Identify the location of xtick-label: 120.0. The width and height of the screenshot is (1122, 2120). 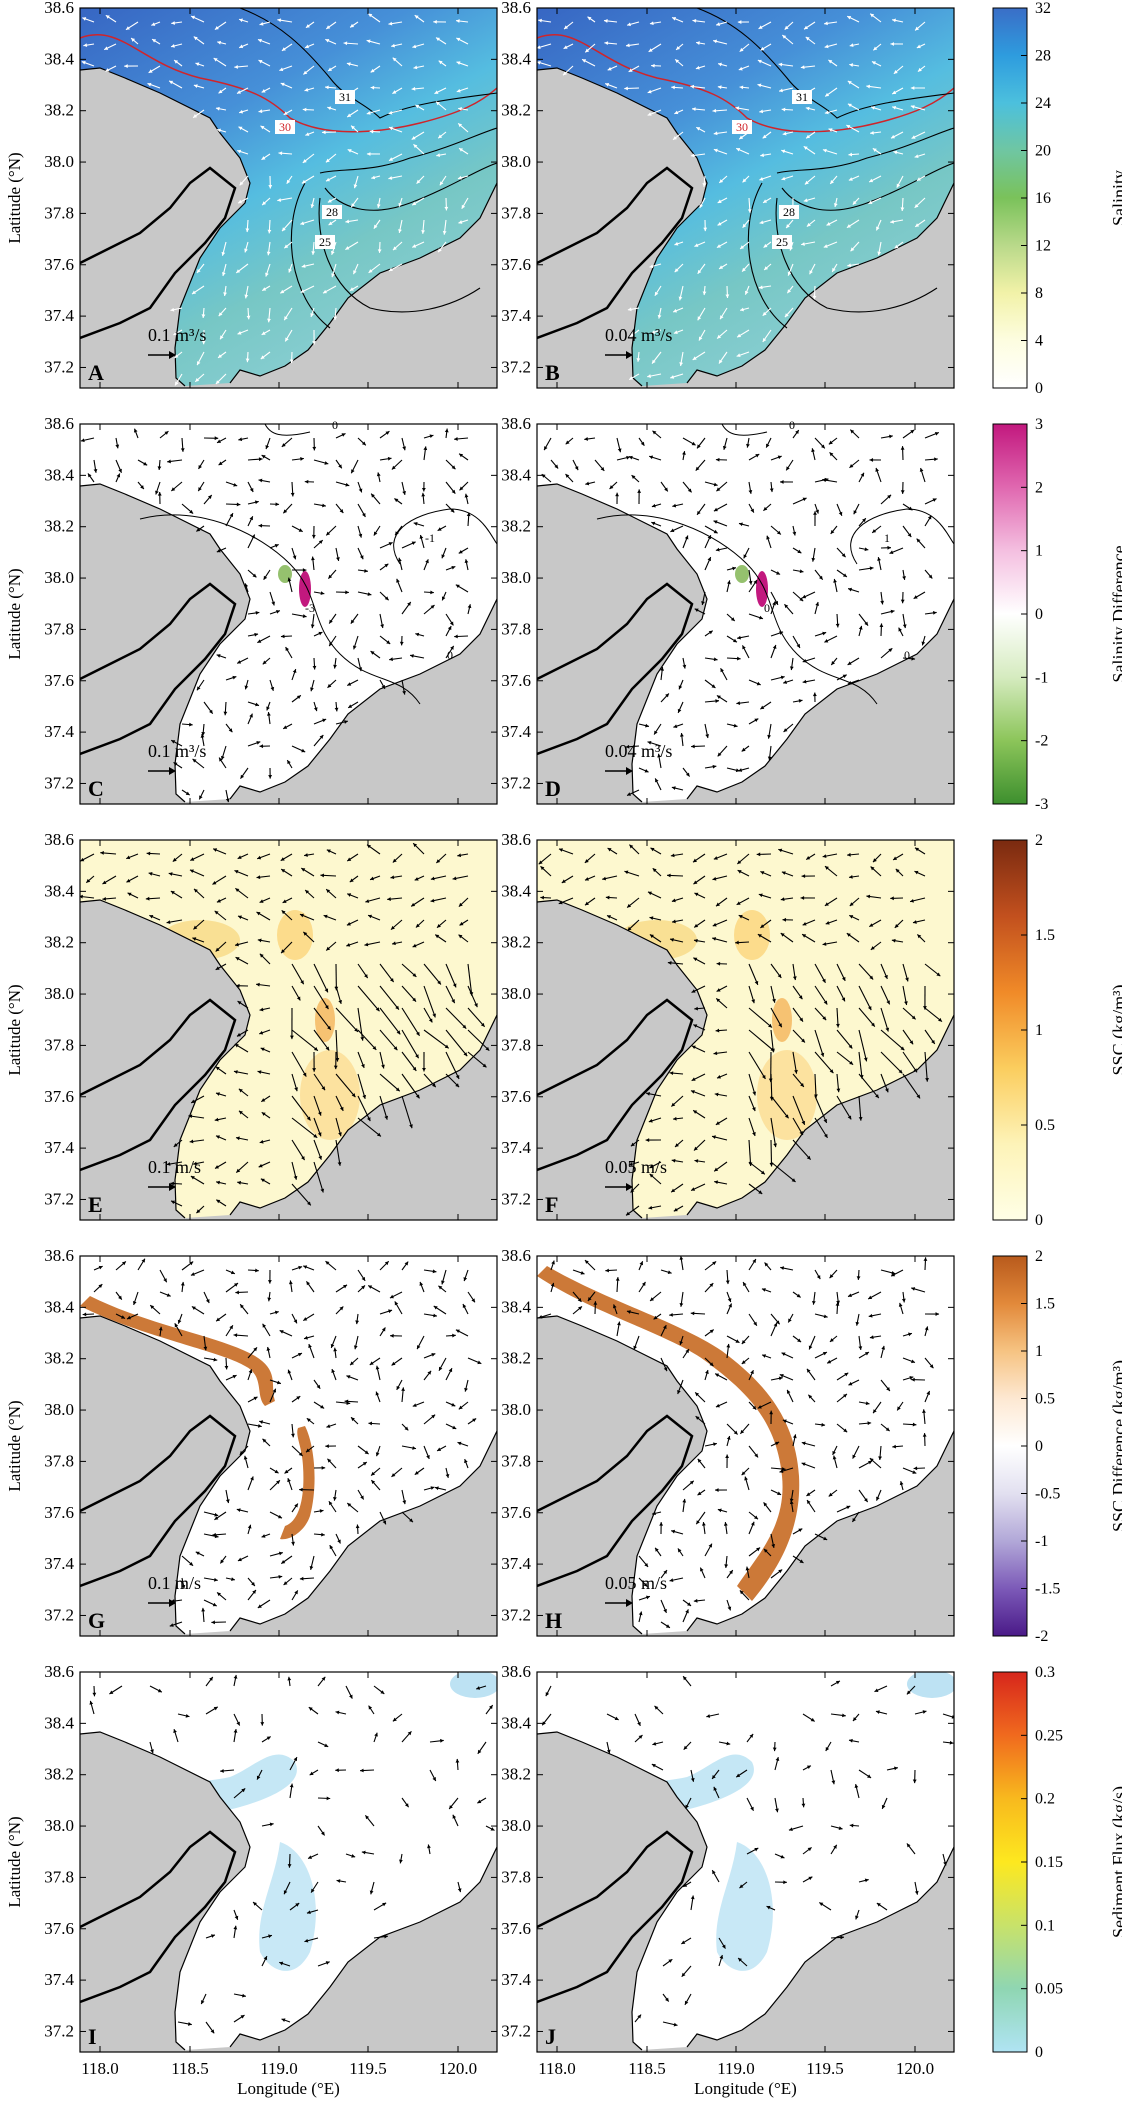
(458, 2068).